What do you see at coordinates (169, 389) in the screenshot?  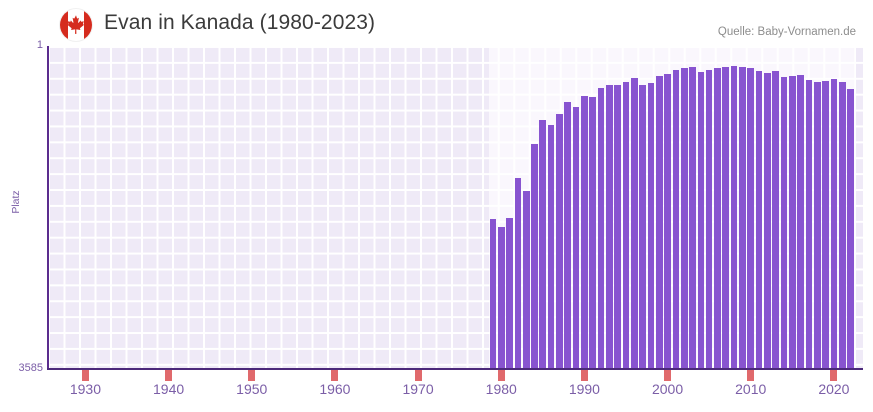 I see `x-axis-tick-label: 1940` at bounding box center [169, 389].